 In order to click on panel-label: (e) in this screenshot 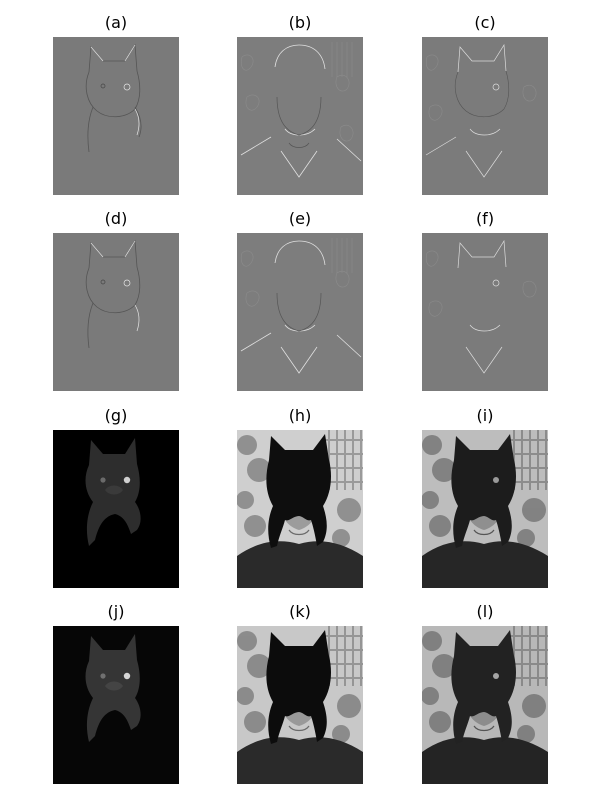, I will do `click(300, 218)`.